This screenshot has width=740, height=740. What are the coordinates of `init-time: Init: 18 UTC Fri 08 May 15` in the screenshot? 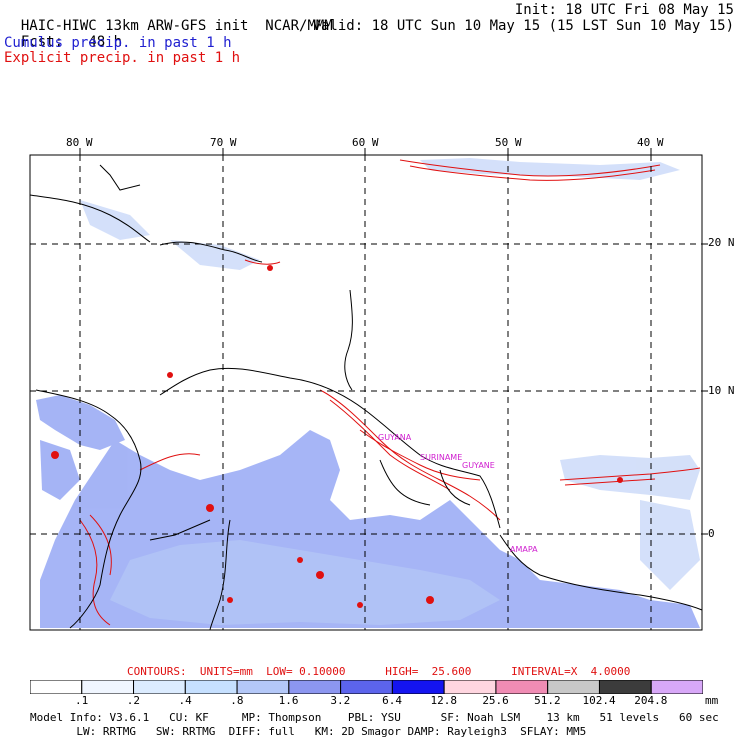 It's located at (624, 10).